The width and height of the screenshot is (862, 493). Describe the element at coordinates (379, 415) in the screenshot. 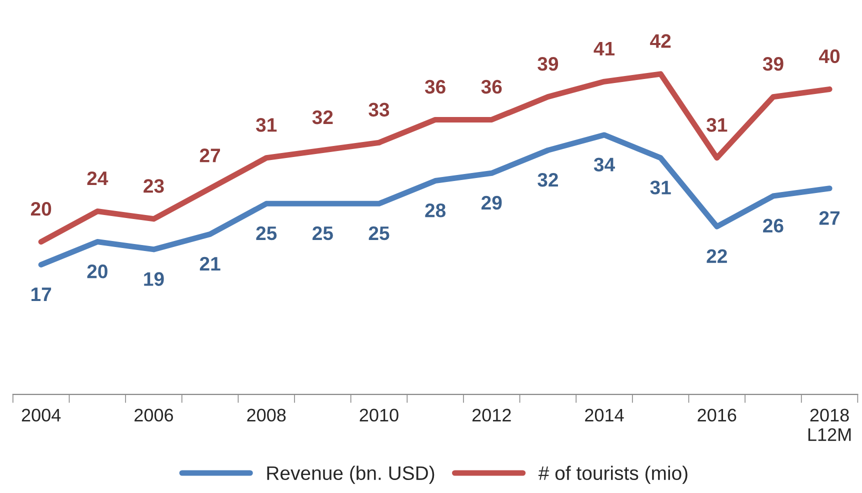

I see `x-tick-label: 2010` at that location.